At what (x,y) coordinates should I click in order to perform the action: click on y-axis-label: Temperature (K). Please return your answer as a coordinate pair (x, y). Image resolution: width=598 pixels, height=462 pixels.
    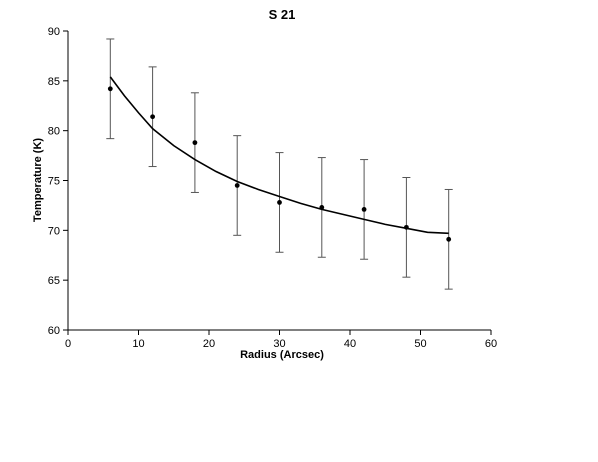
    Looking at the image, I should click on (38, 180).